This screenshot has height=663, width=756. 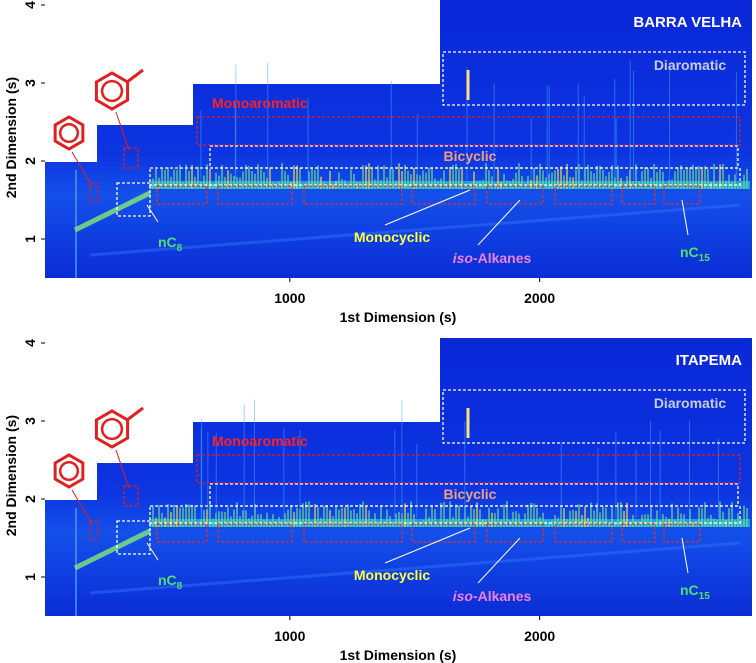 I want to click on annotation: Diaromatic, so click(x=690, y=65).